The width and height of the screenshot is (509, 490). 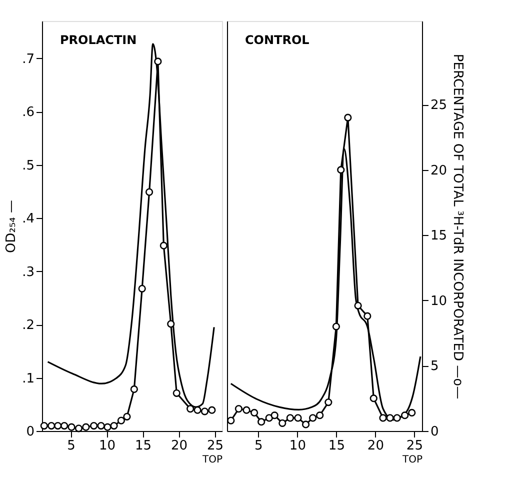 What do you see at coordinates (28, 378) in the screenshot?
I see `y-tick-label: .1` at bounding box center [28, 378].